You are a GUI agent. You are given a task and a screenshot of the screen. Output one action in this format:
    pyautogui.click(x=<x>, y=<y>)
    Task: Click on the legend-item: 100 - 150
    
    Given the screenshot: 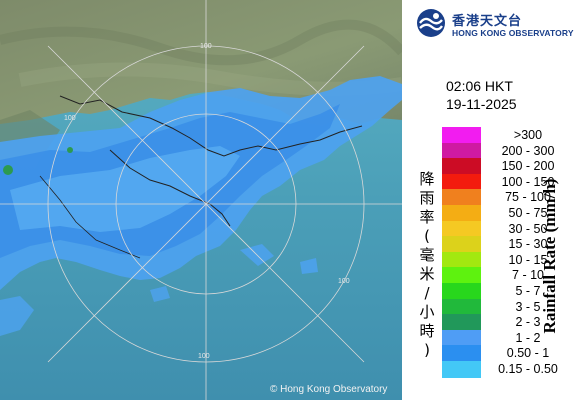 What is the action you would take?
    pyautogui.click(x=509, y=182)
    